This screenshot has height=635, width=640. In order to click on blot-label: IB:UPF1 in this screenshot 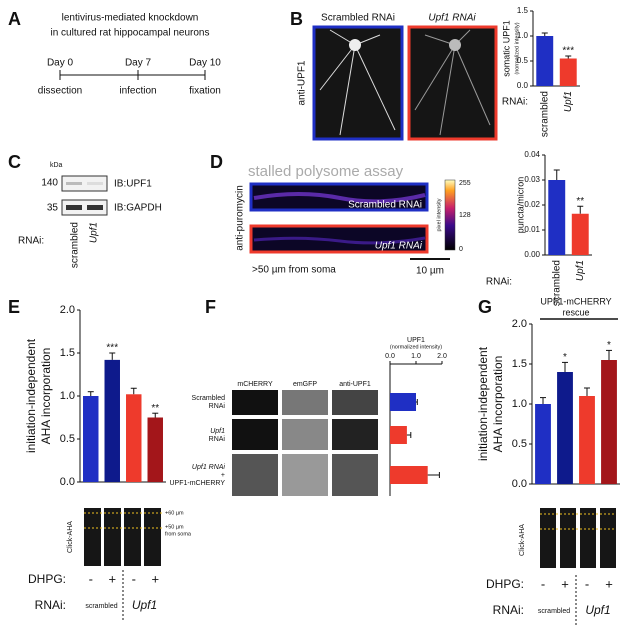, I will do `click(133, 184)`.